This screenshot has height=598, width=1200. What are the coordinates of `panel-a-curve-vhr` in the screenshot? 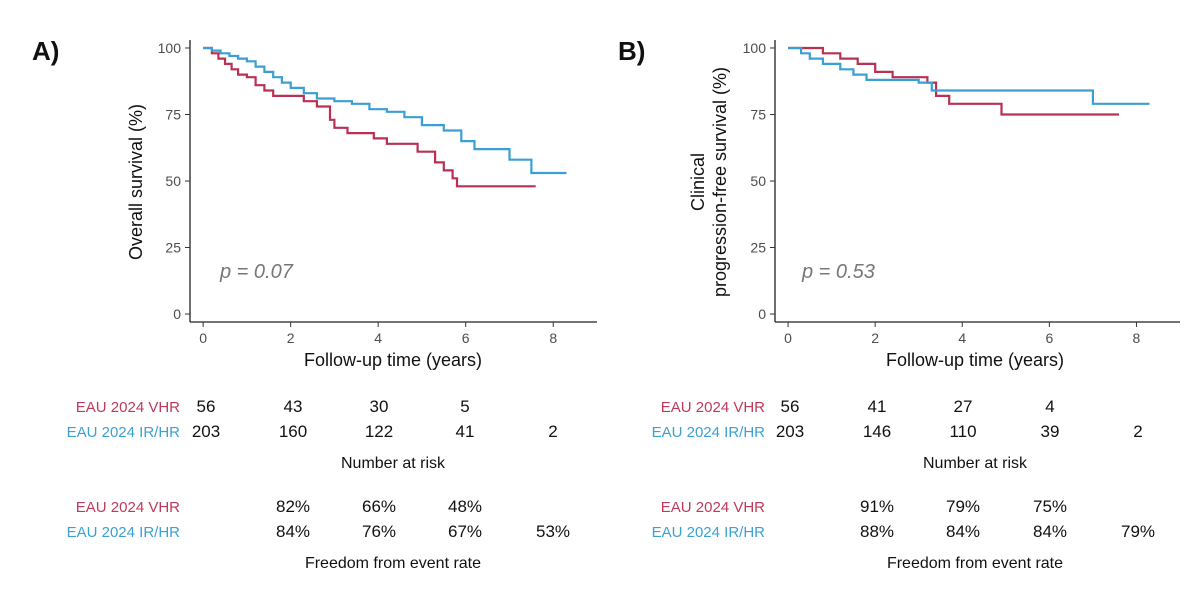 It's located at (369, 117).